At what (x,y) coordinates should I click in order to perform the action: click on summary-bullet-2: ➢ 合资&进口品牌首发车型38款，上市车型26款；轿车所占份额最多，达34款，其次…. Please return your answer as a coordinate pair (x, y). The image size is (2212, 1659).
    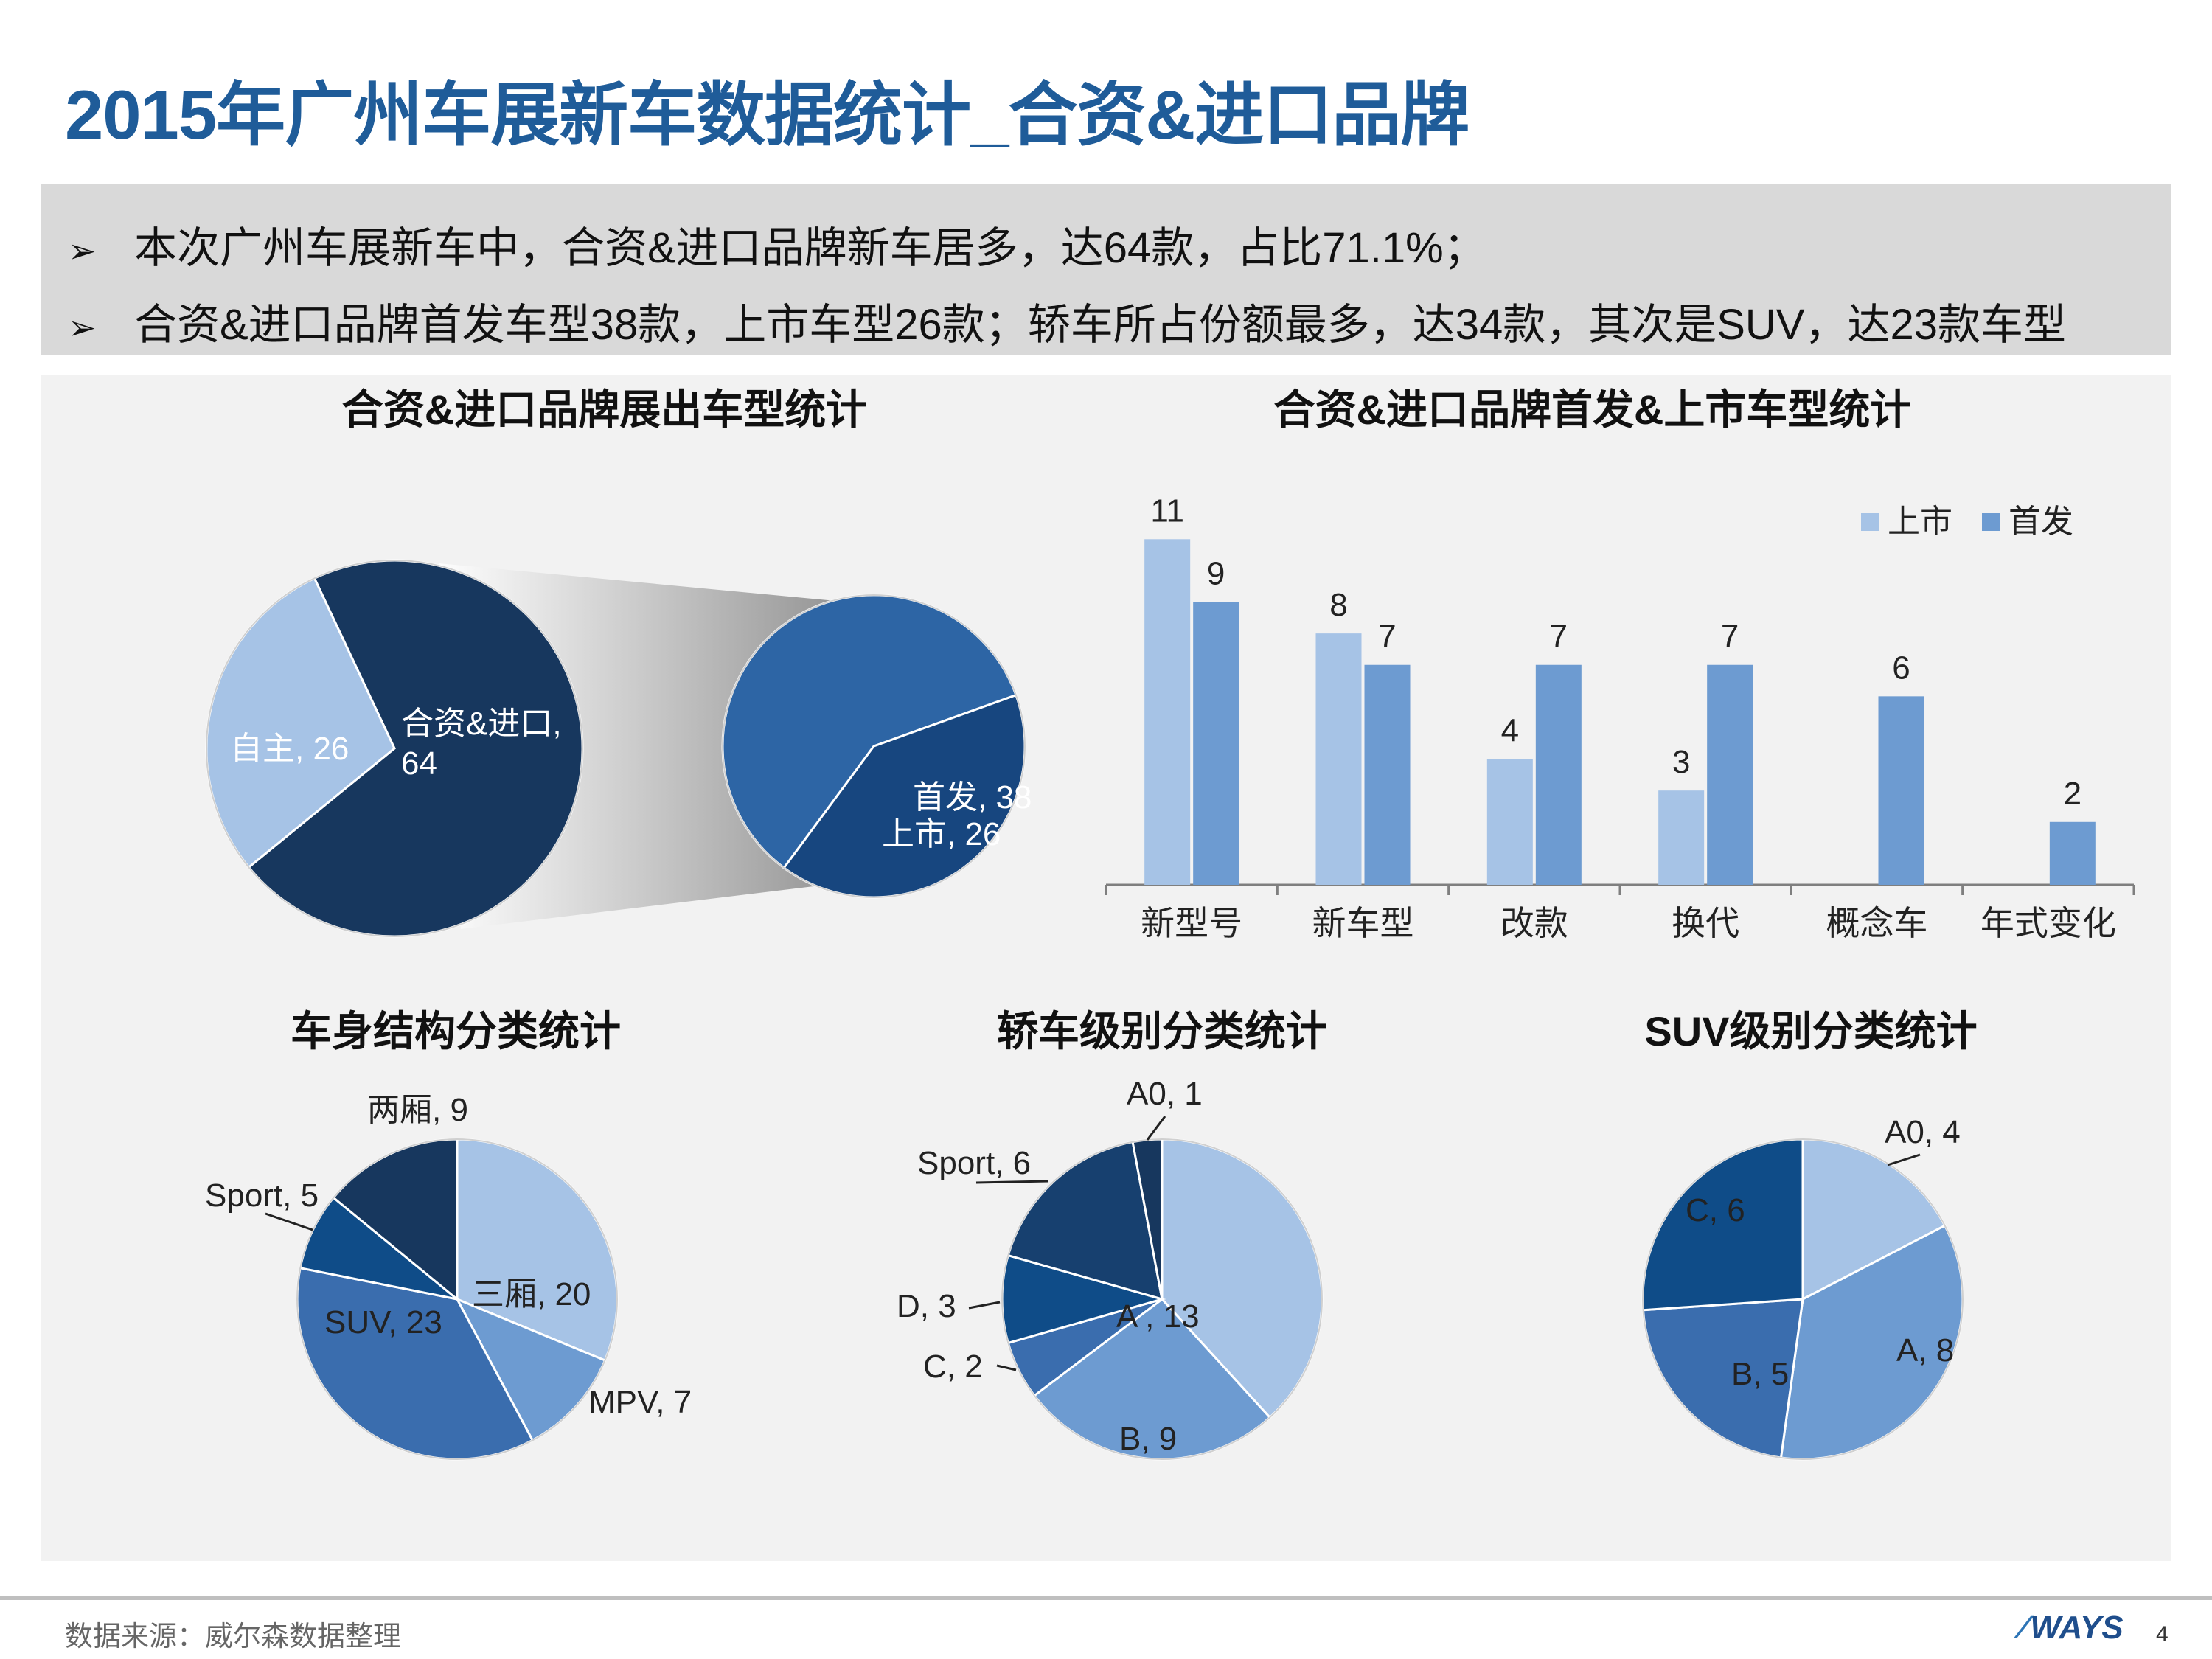
    Looking at the image, I should click on (1067, 321).